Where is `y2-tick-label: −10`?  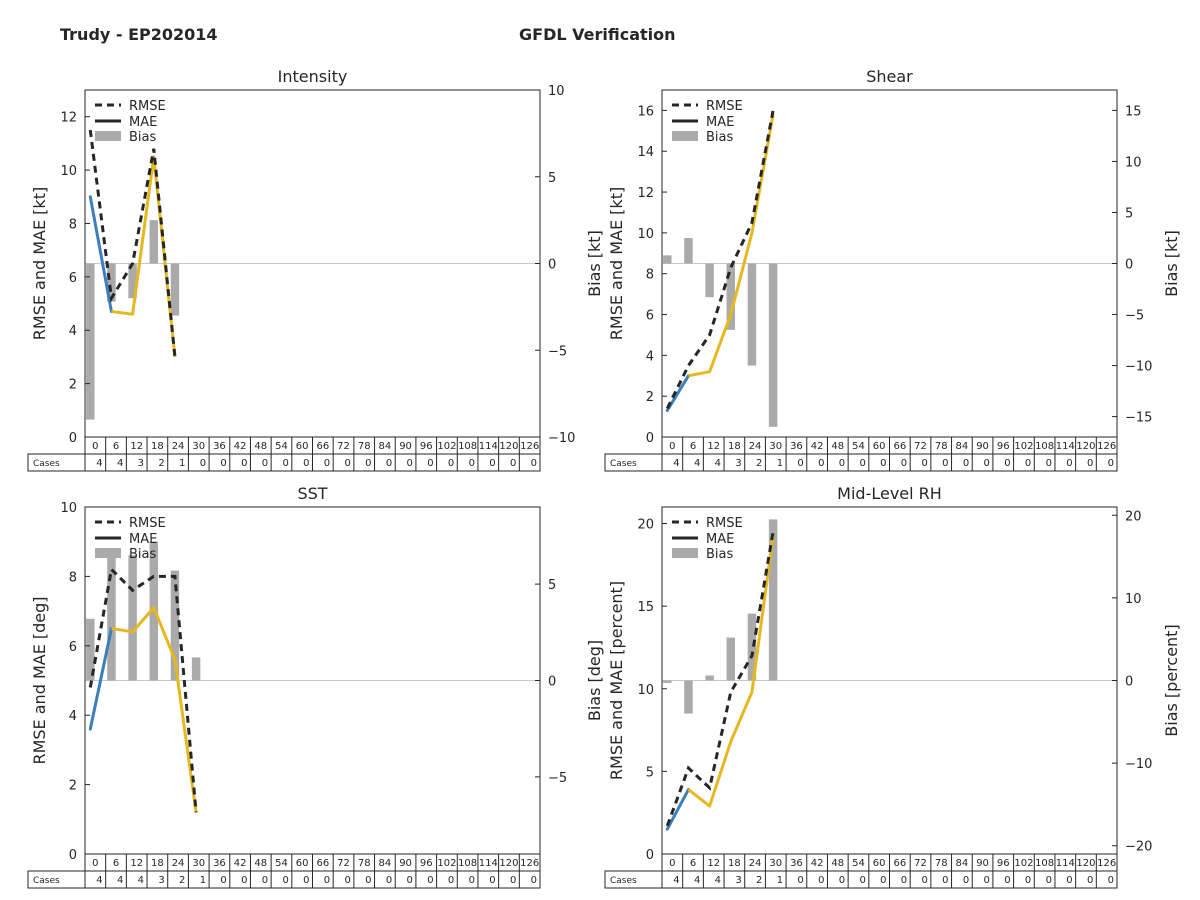 y2-tick-label: −10 is located at coordinates (561, 438).